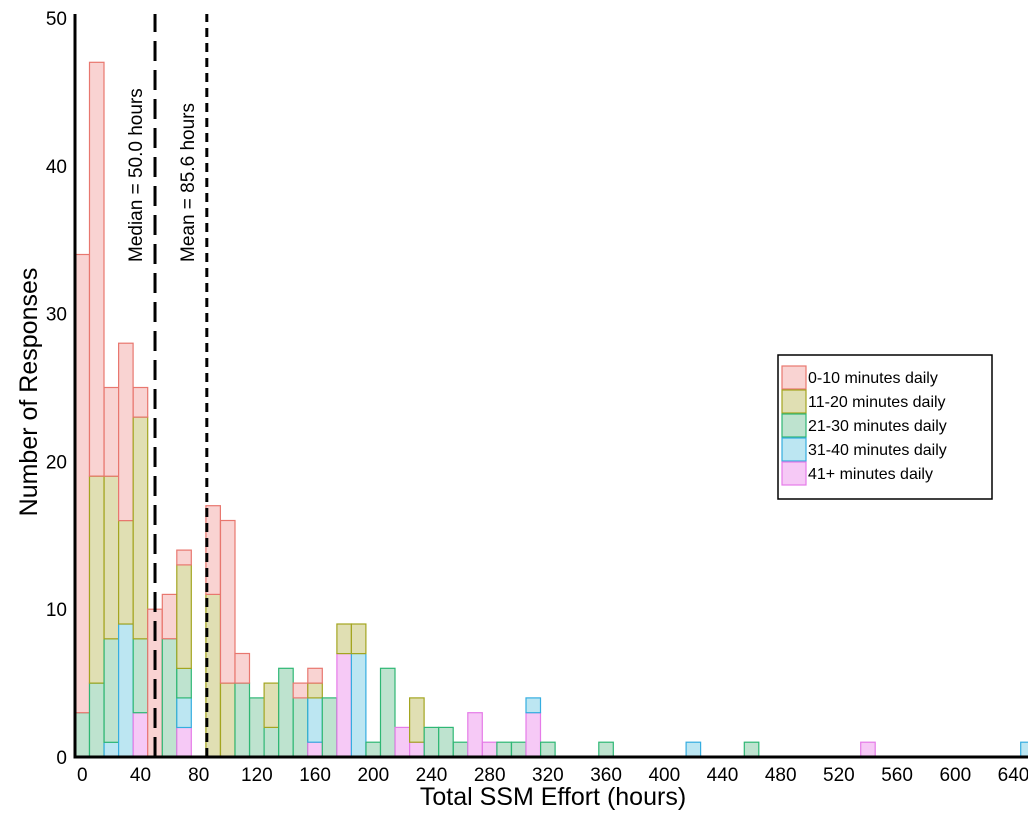  I want to click on x-tick-label: 600, so click(955, 775).